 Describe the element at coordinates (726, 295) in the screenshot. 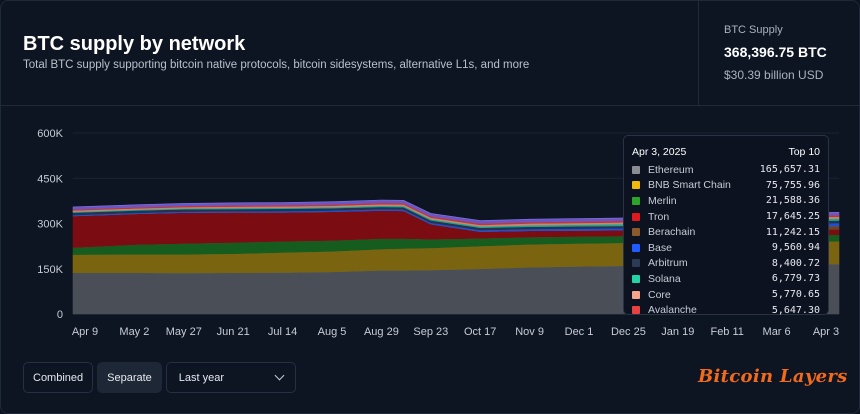

I see `tooltip-row: Core 5,770.65` at that location.